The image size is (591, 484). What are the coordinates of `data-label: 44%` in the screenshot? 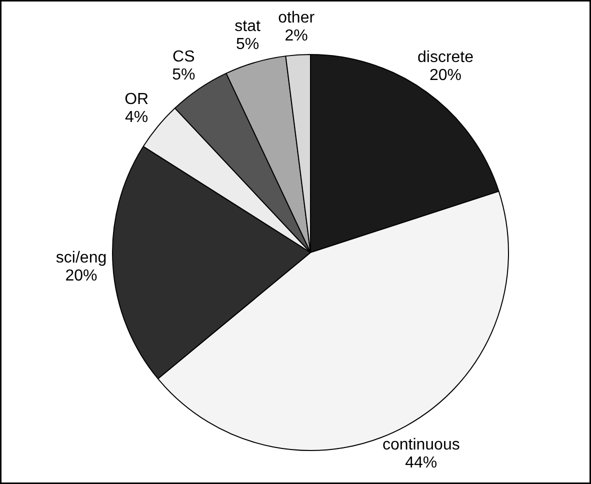 It's located at (421, 463).